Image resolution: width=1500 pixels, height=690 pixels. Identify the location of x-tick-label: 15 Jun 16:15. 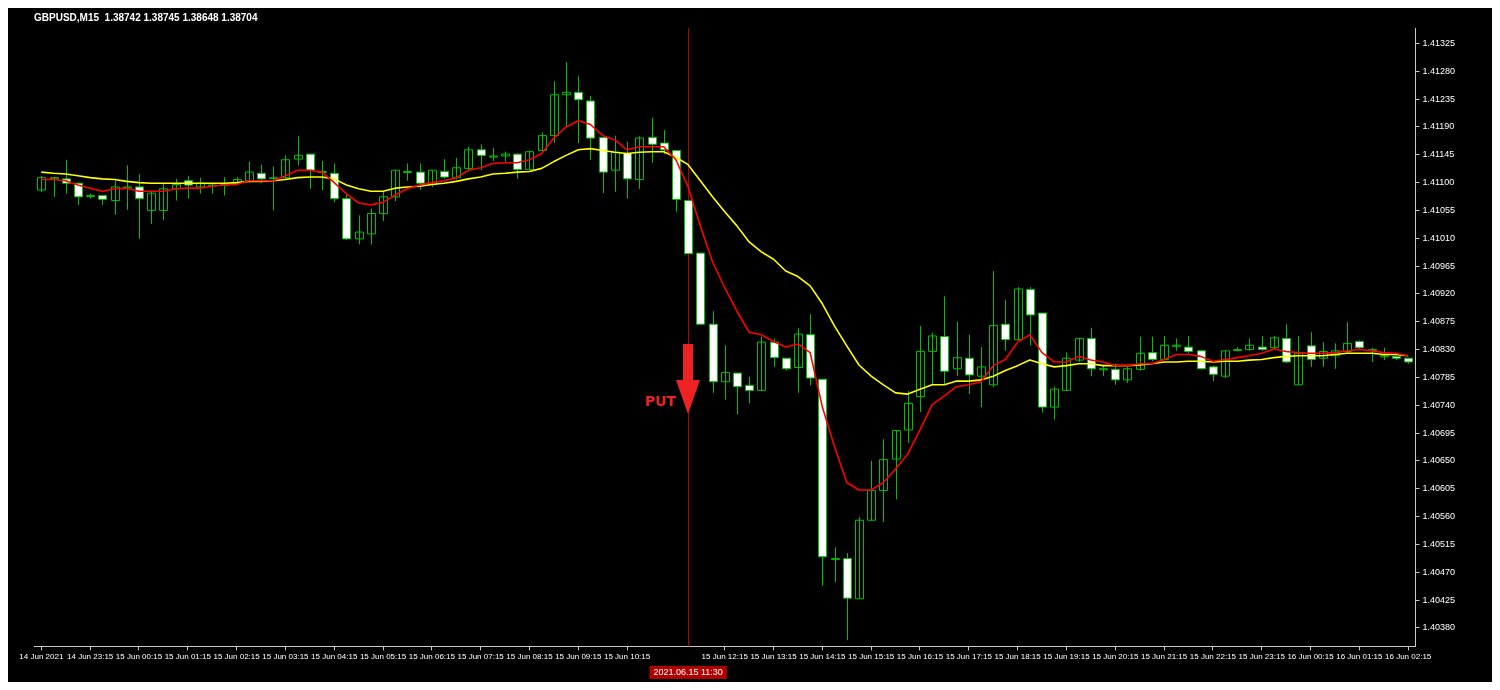
(920, 657).